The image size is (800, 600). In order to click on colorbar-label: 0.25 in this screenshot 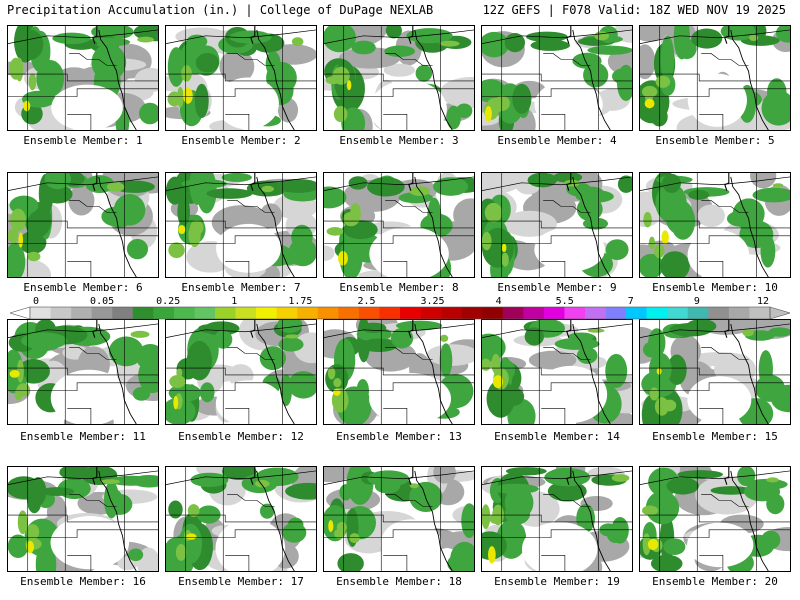, I will do `click(168, 301)`.